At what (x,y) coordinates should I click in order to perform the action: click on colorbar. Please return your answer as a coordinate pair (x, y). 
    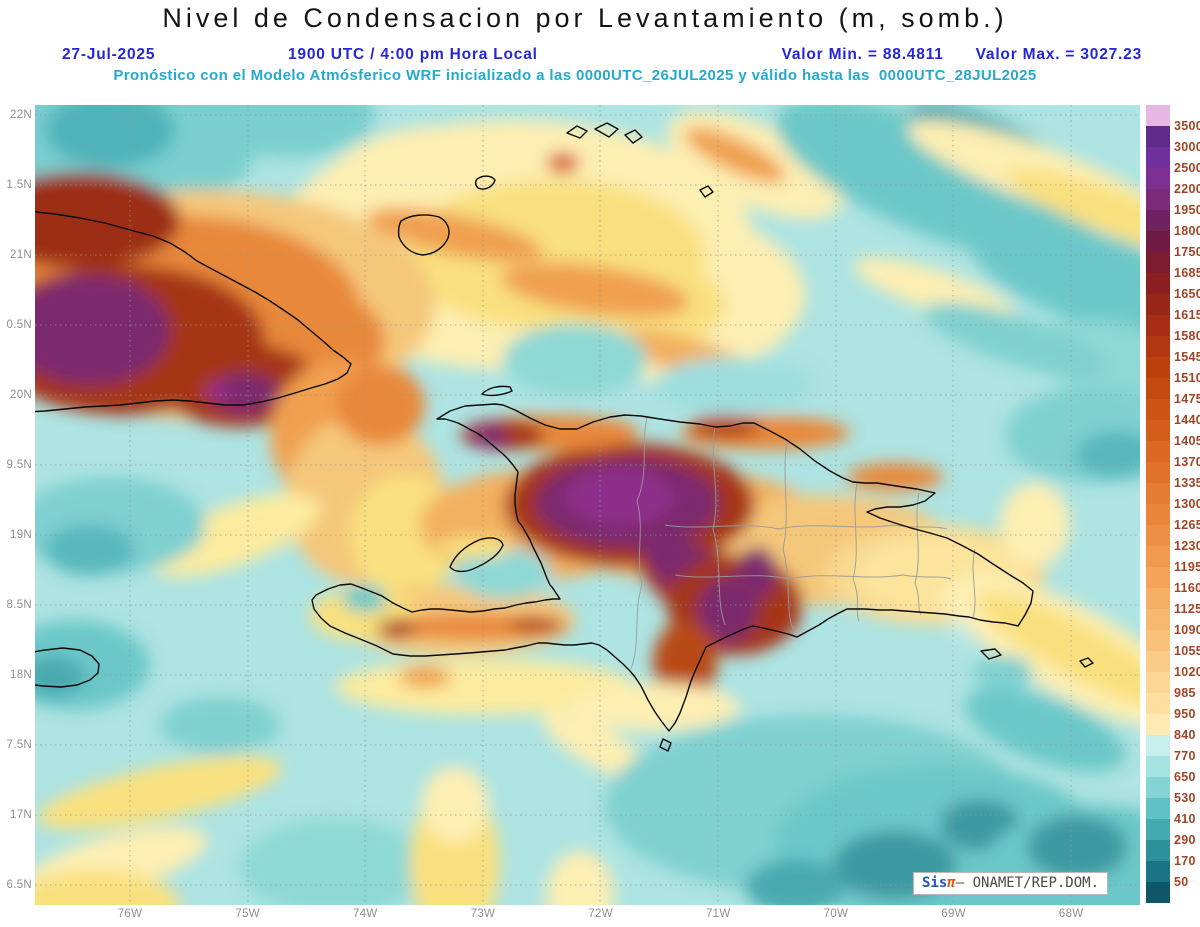
    Looking at the image, I should click on (1158, 504).